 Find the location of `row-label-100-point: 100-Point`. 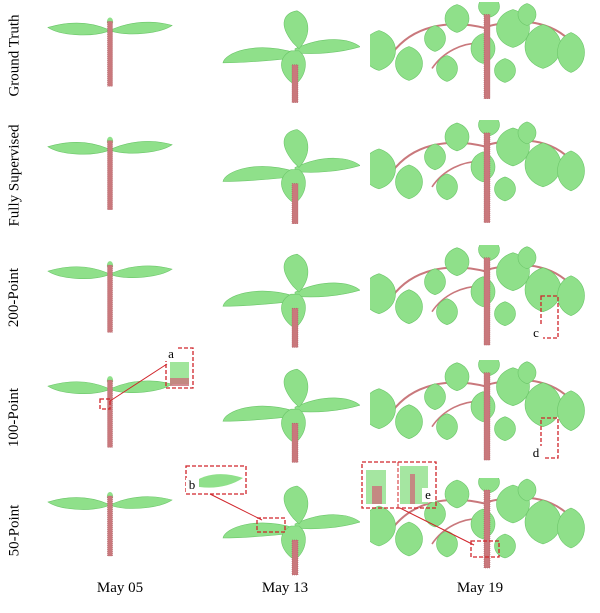

row-label-100-point: 100-Point is located at coordinates (14, 417).